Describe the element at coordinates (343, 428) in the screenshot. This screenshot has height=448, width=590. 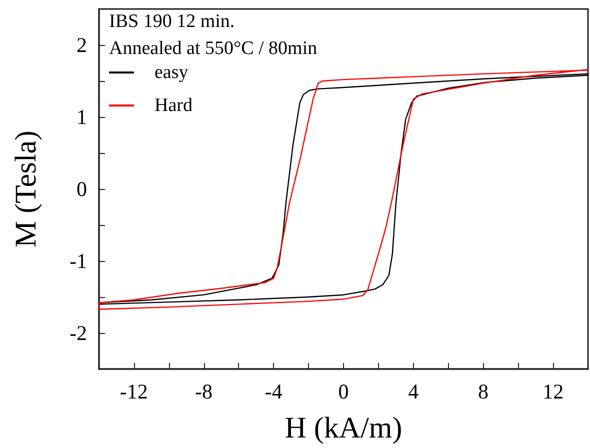
I see `x-axis-title: H (kA/m)` at that location.